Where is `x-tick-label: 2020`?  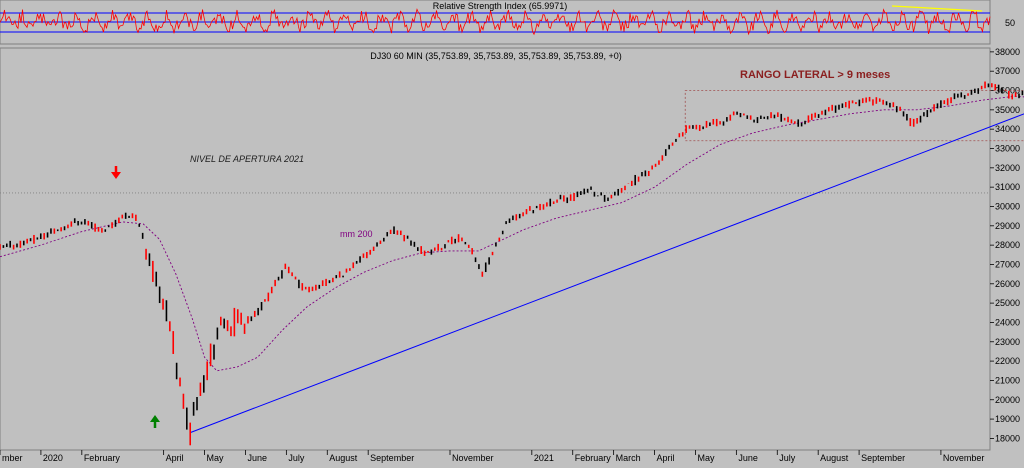 x-tick-label: 2020 is located at coordinates (53, 458).